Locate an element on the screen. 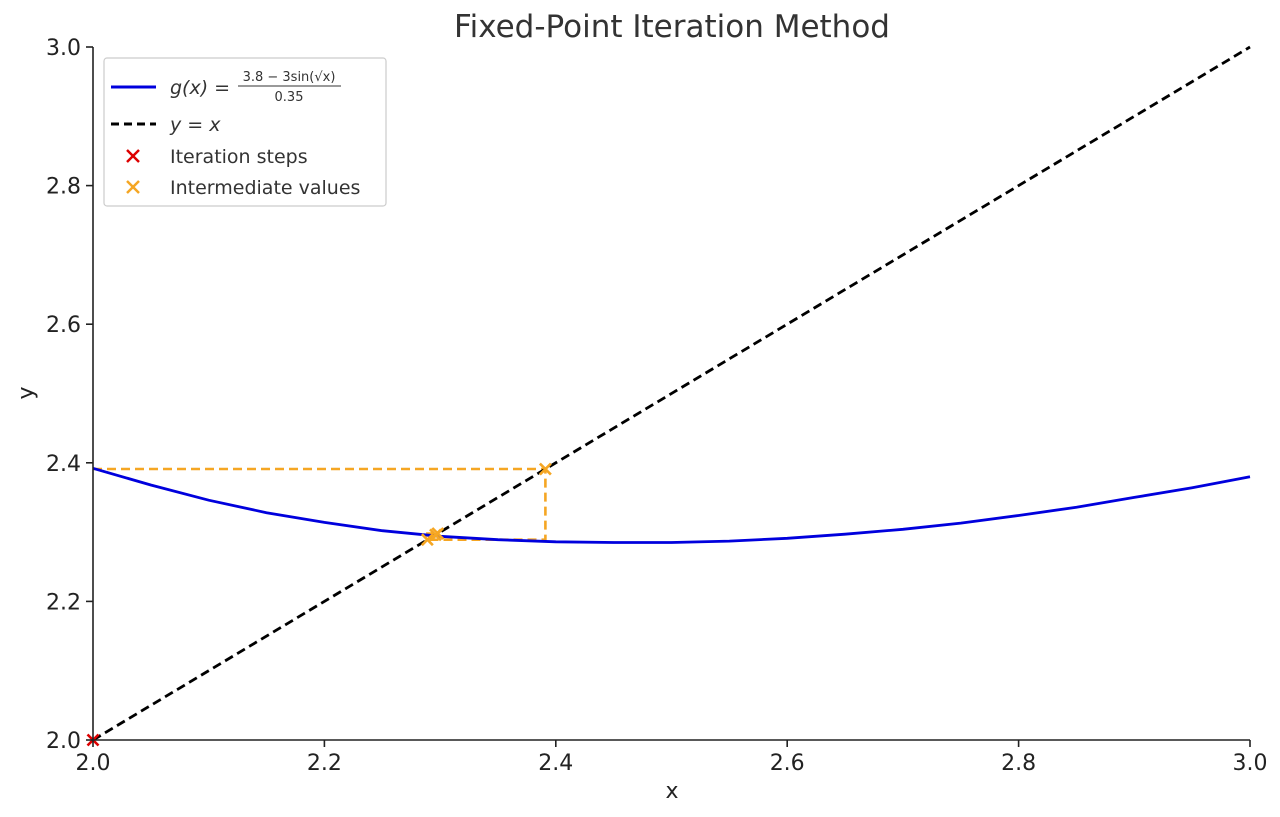 The height and width of the screenshot is (817, 1280). x-tick-label: 2.6 is located at coordinates (787, 763).